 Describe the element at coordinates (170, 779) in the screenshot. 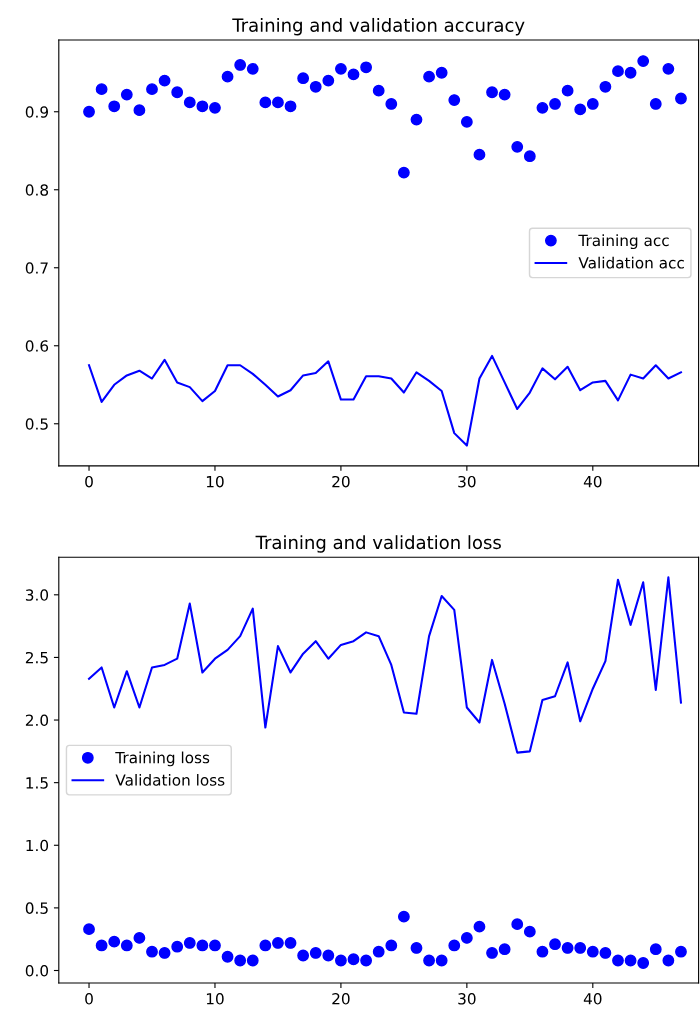

I see `legend-label: Validation loss` at that location.